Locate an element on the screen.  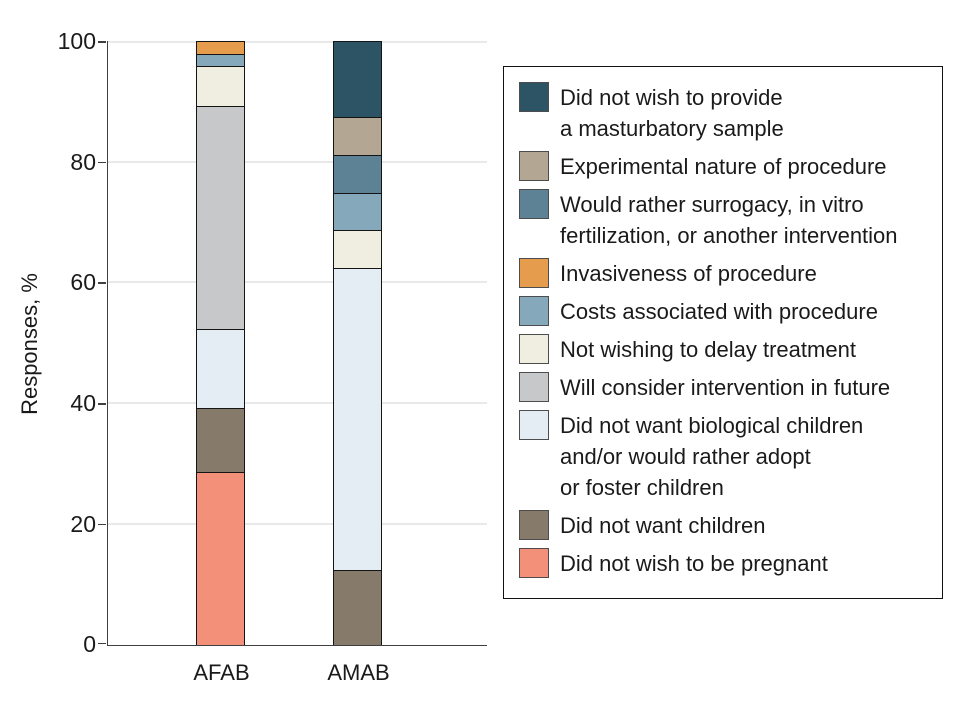
legend-item: Not wishing to delay treatment is located at coordinates (726, 349).